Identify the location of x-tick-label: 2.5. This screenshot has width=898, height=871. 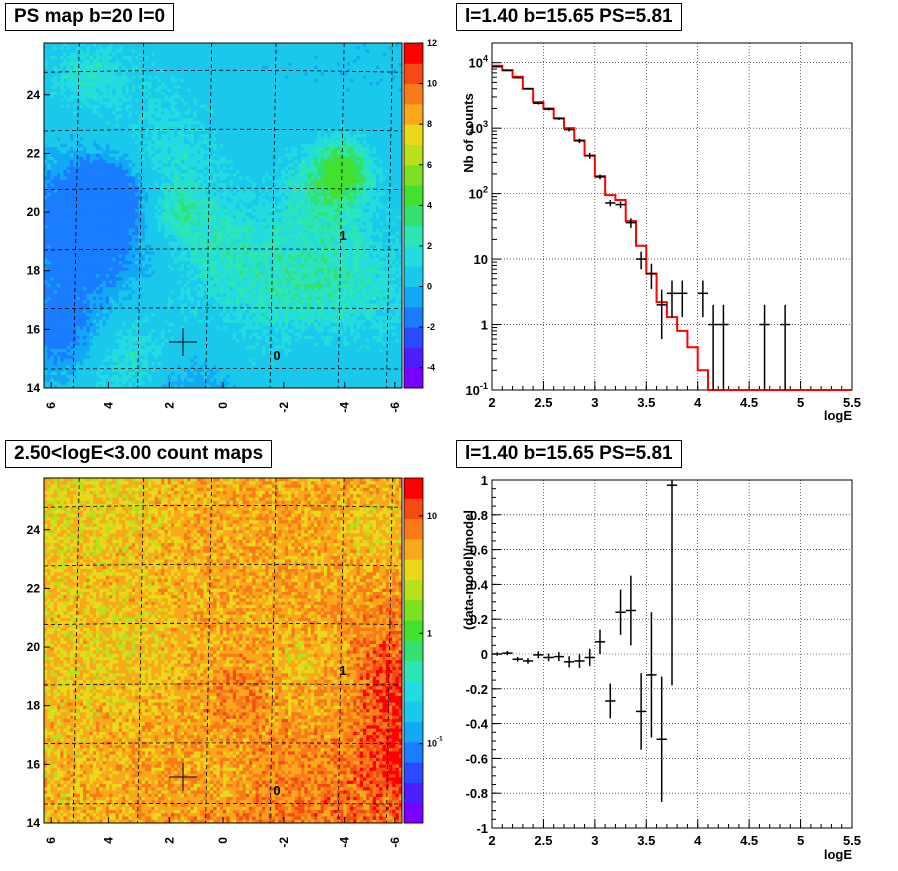
(543, 402).